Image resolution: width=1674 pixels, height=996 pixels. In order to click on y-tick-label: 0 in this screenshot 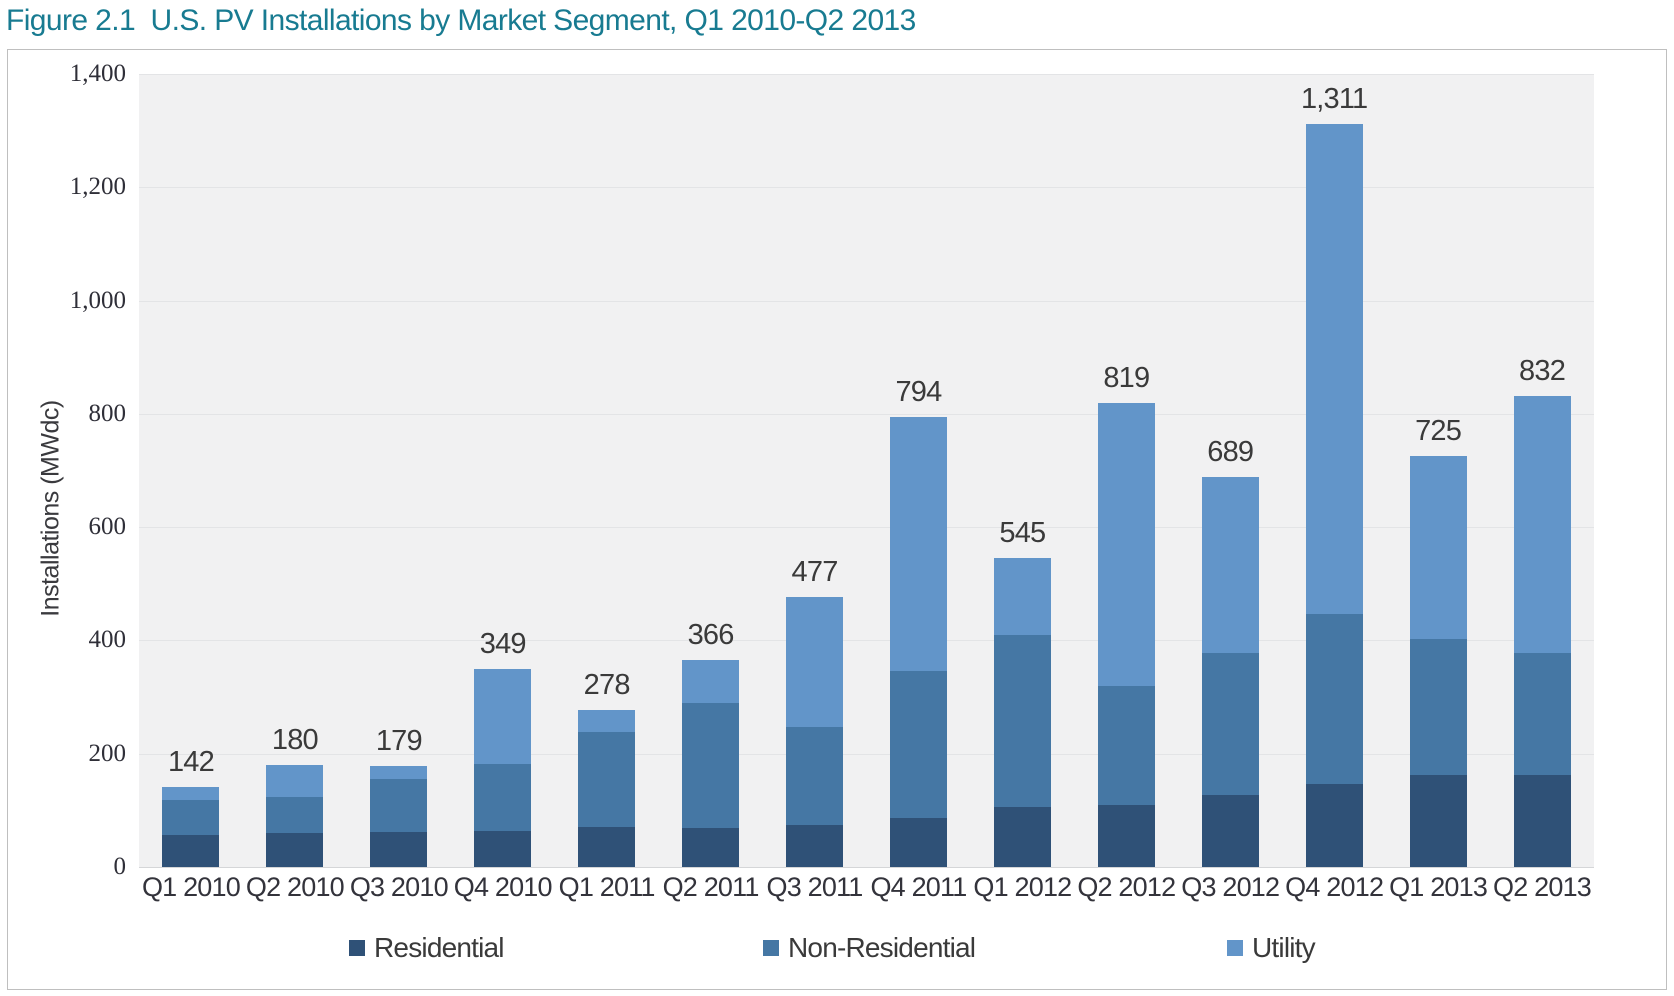, I will do `click(120, 866)`.